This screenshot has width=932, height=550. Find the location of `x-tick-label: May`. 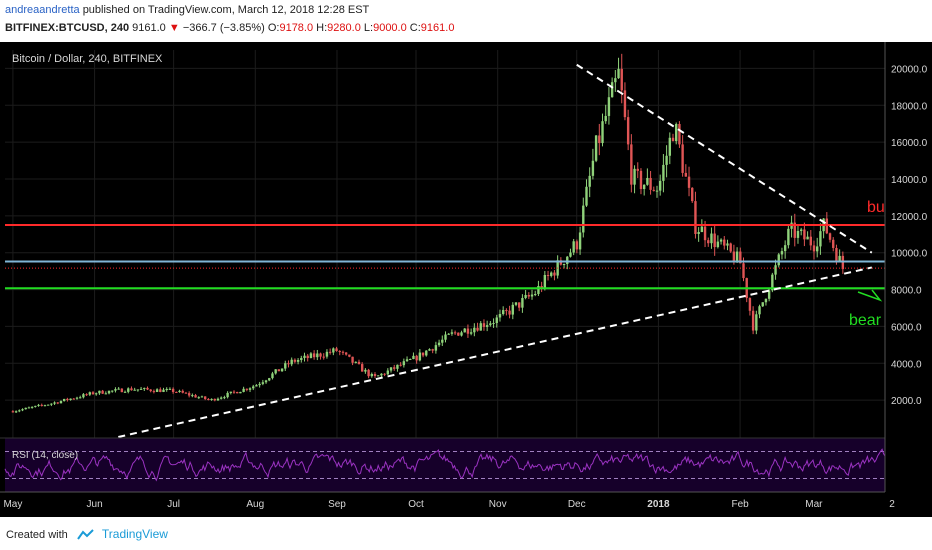

x-tick-label: May is located at coordinates (12, 504).